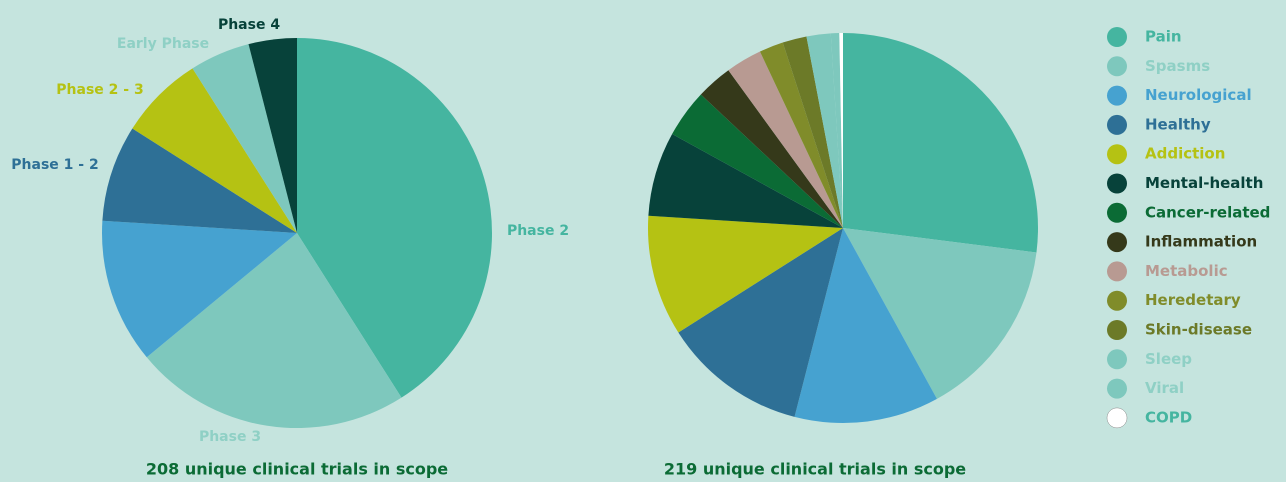 Image resolution: width=1286 pixels, height=482 pixels. Describe the element at coordinates (1198, 330) in the screenshot. I see `legend-label: Skin-disease` at that location.